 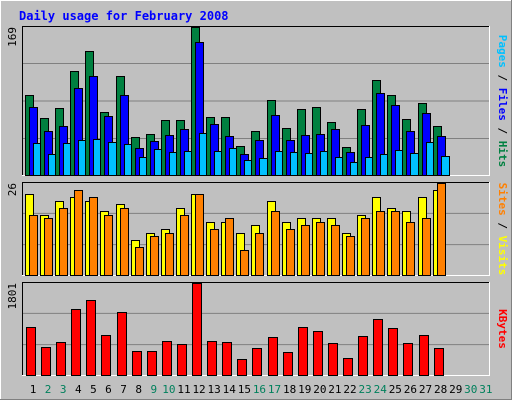 What do you see at coordinates (244, 389) in the screenshot?
I see `day-label-15: 15` at bounding box center [244, 389].